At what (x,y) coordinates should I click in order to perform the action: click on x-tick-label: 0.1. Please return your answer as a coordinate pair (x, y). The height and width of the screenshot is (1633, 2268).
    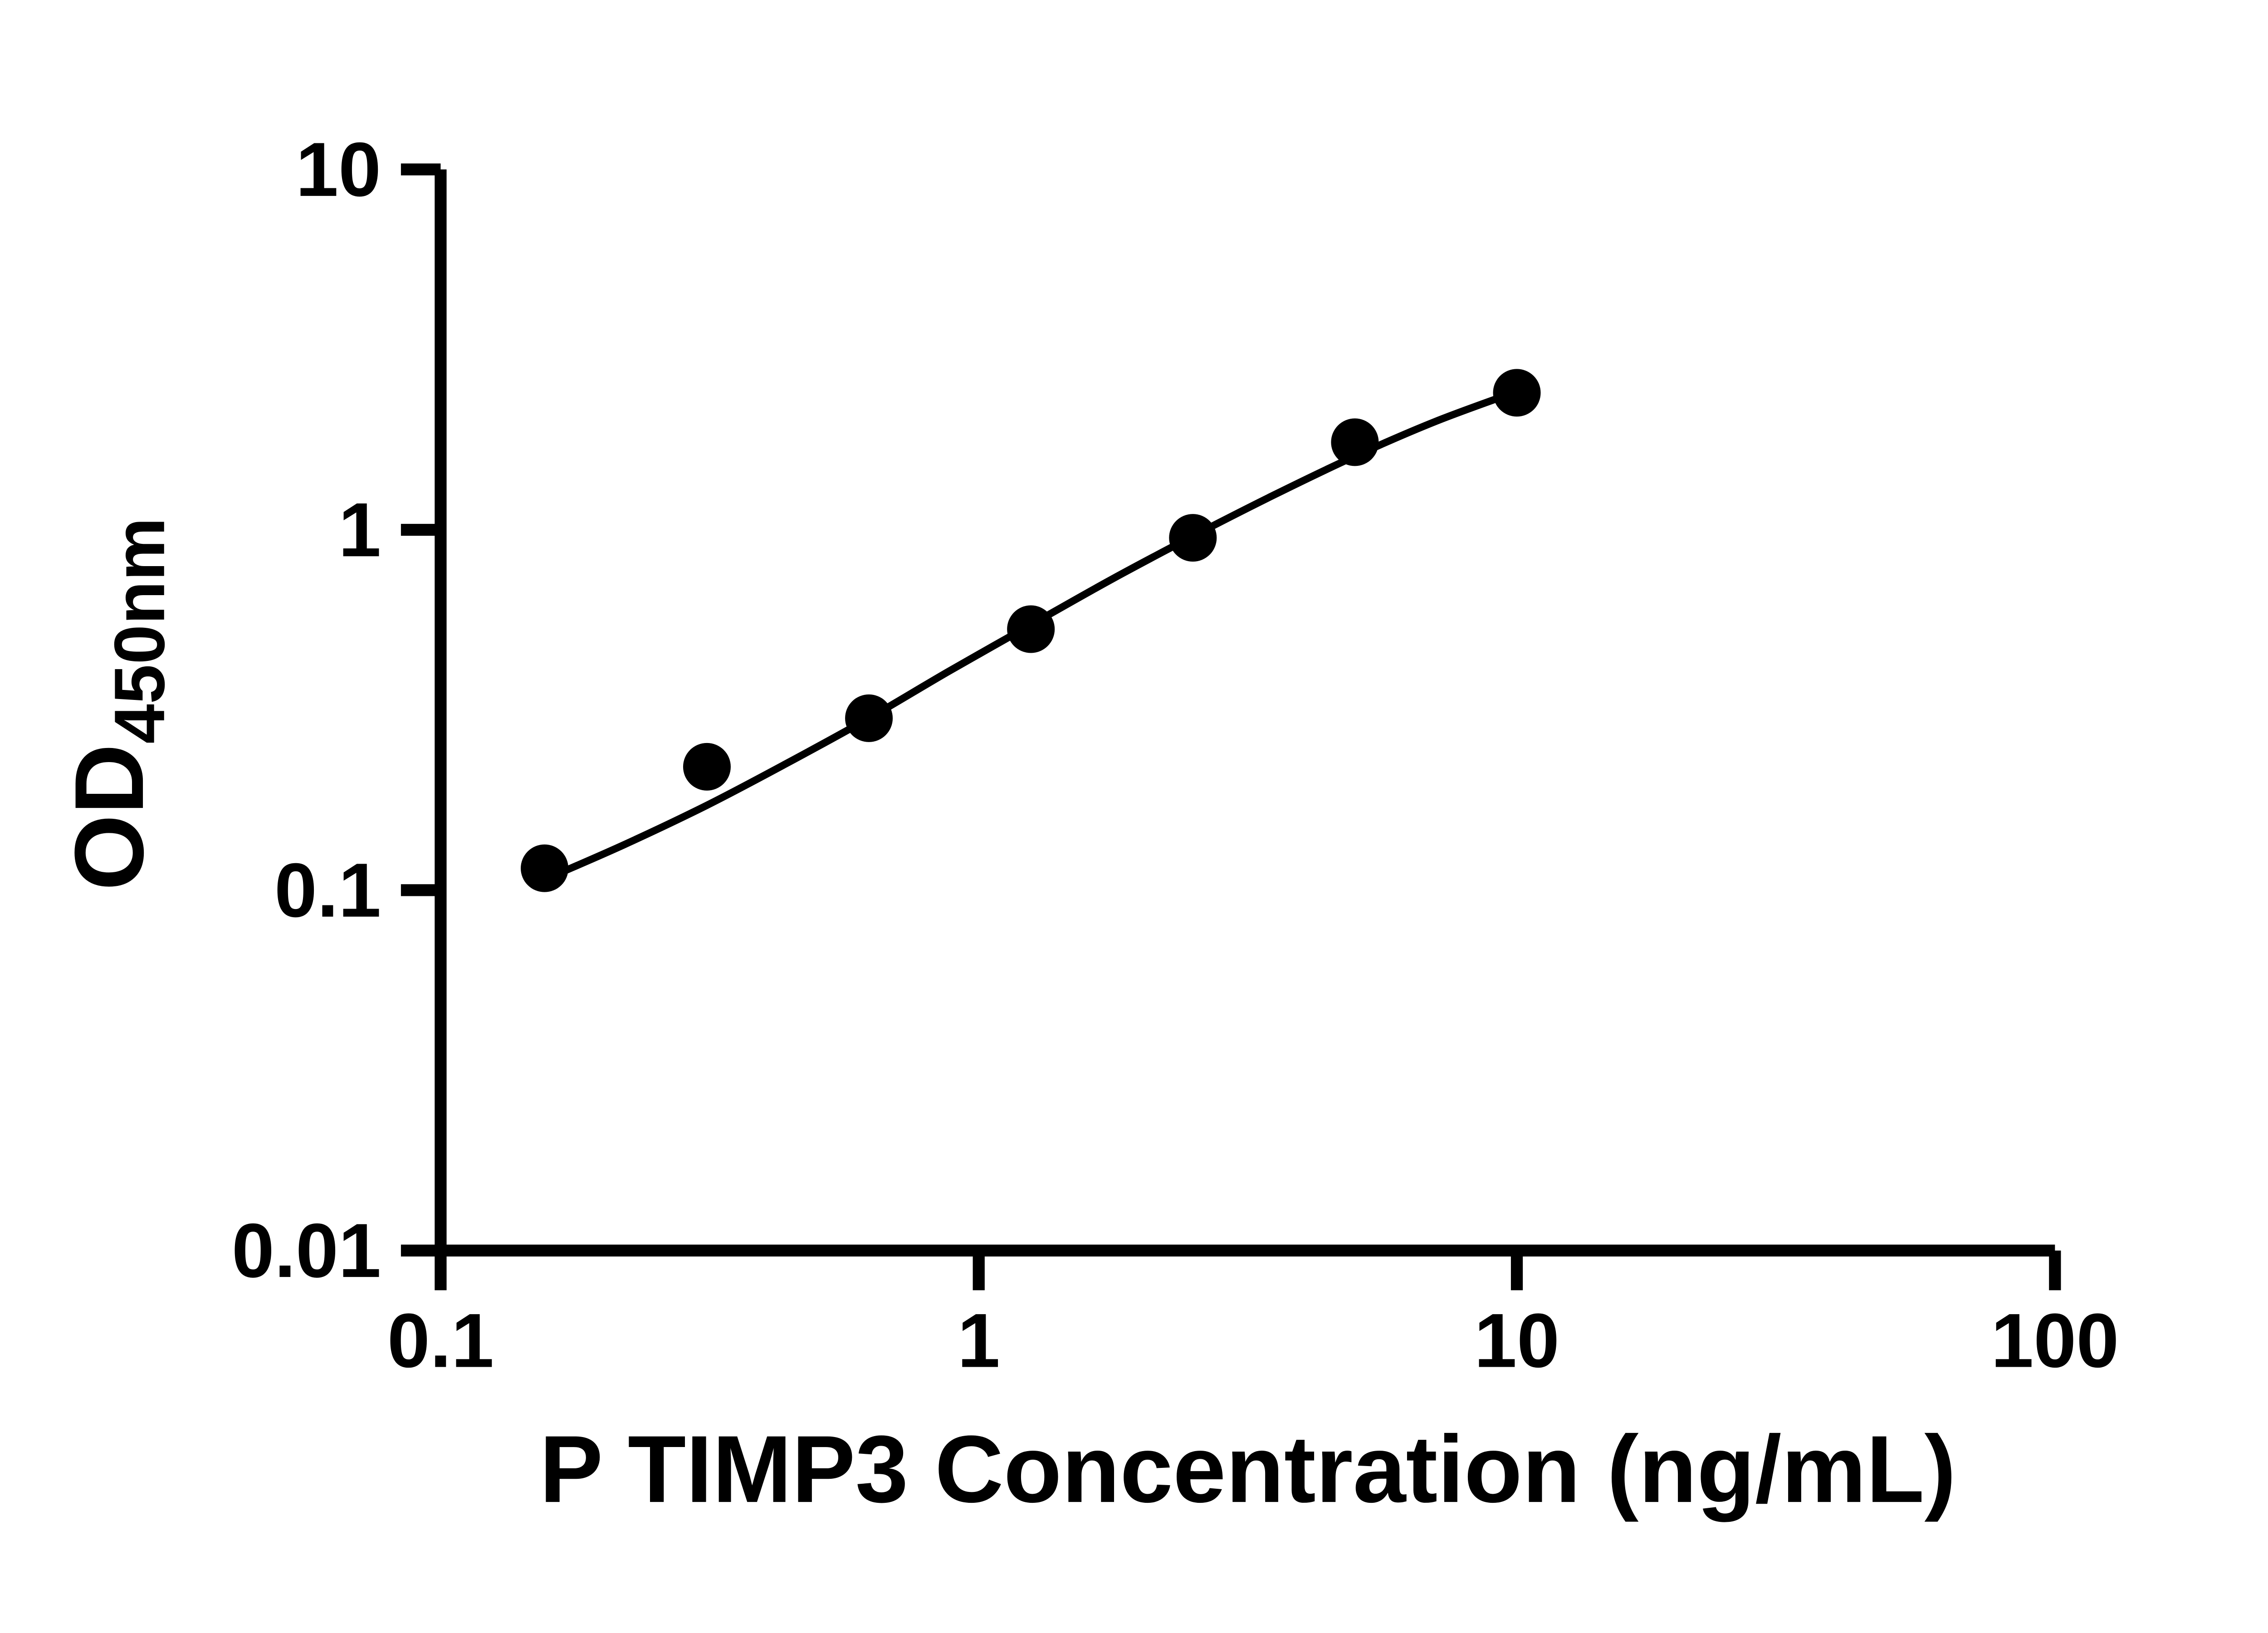
    Looking at the image, I should click on (441, 1341).